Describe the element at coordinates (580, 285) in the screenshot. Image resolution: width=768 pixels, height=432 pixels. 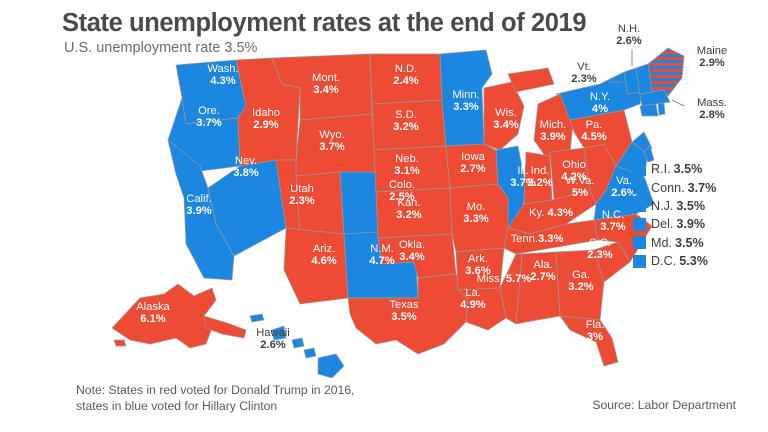
I see `state-ga` at that location.